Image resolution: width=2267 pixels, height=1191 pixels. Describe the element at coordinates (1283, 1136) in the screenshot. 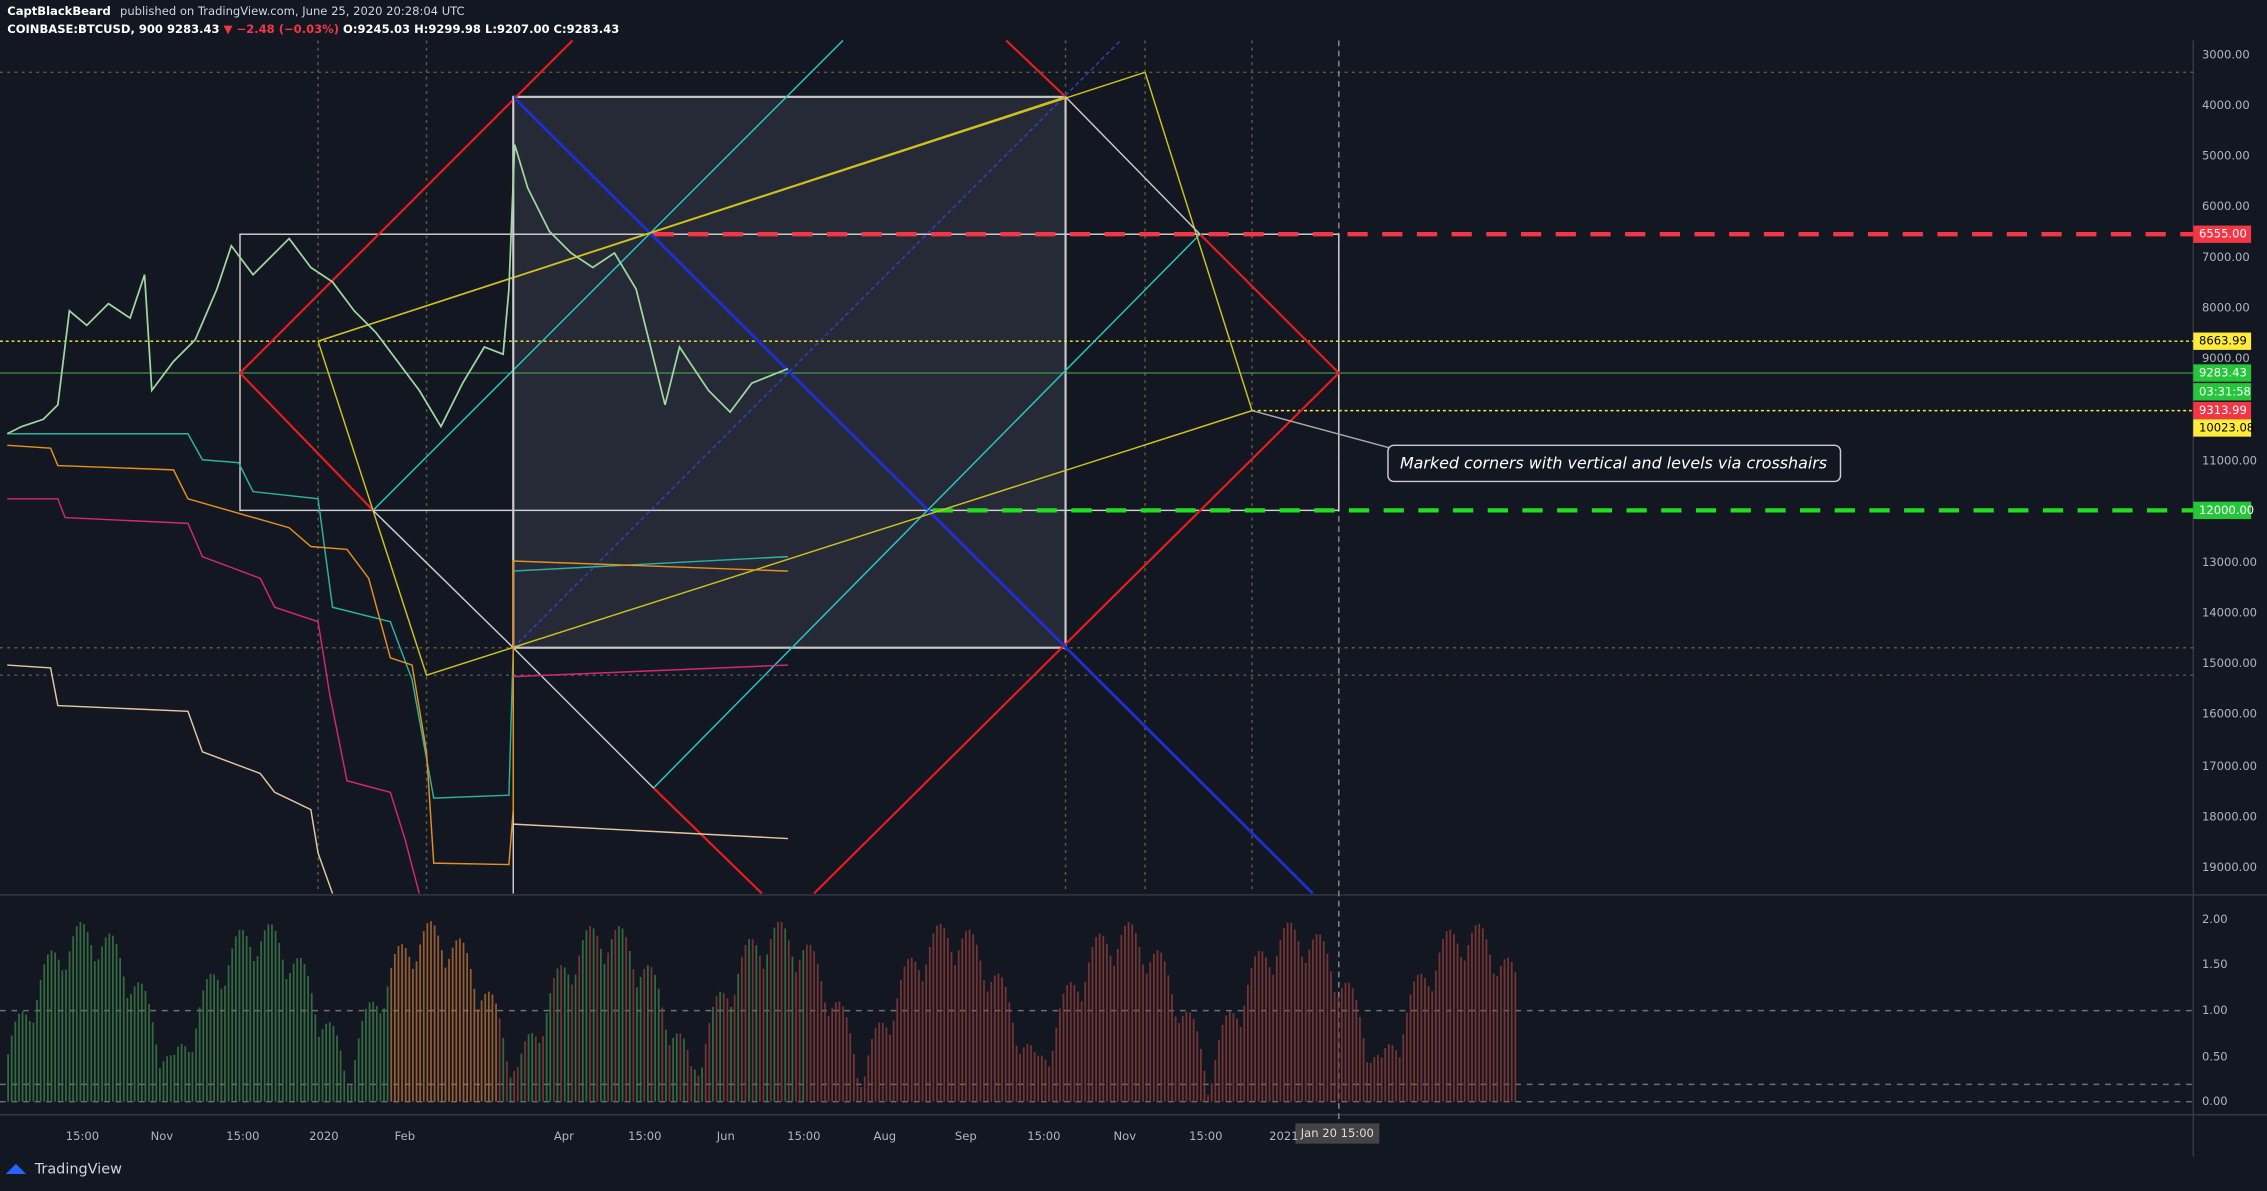

I see `time-label: 2021` at that location.